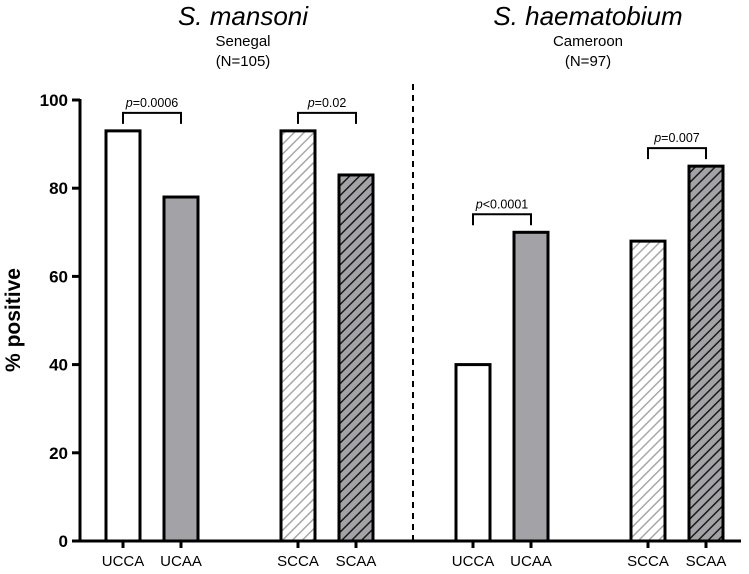 The image size is (749, 574). I want to click on x-tick-label-haematobium-scca: SCCA, so click(648, 561).